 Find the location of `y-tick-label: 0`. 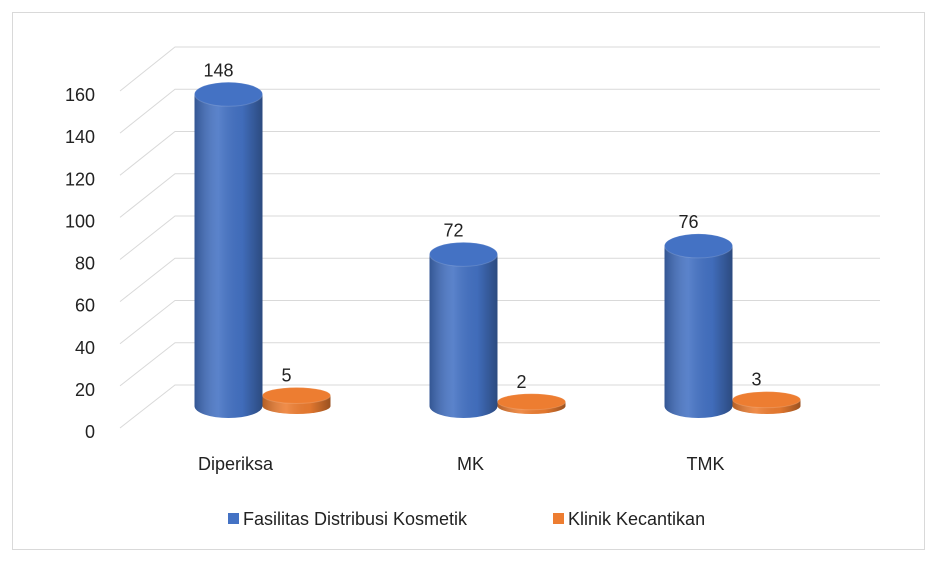

y-tick-label: 0 is located at coordinates (90, 432).